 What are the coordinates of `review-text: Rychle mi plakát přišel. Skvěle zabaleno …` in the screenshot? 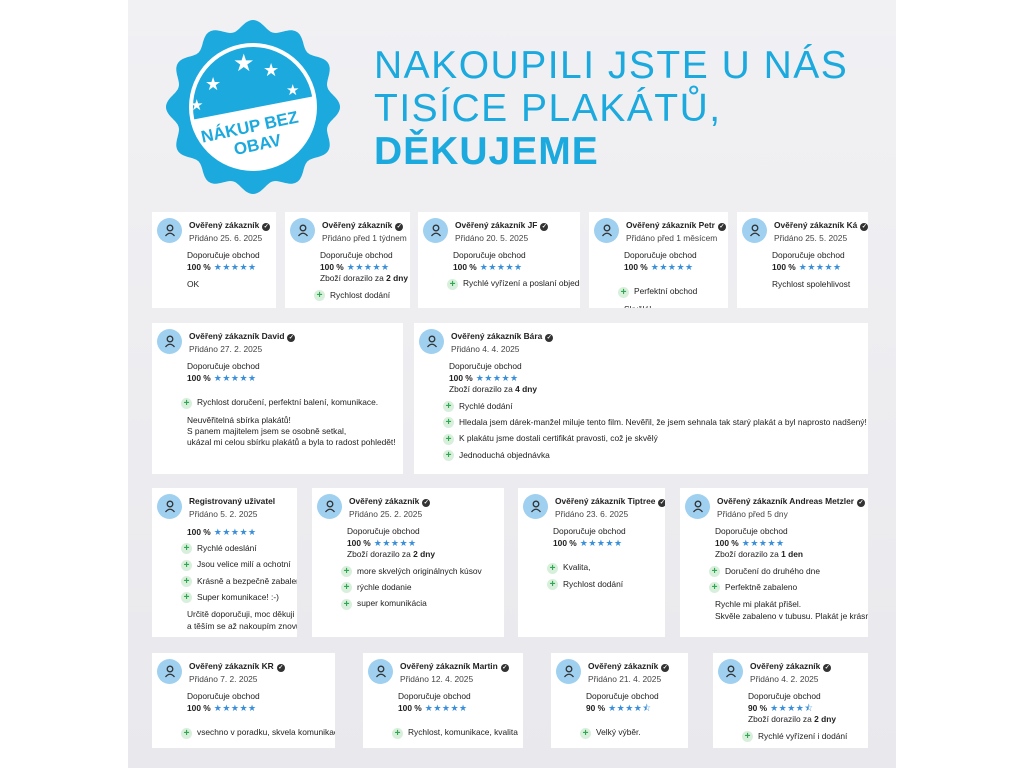 It's located at (791, 610).